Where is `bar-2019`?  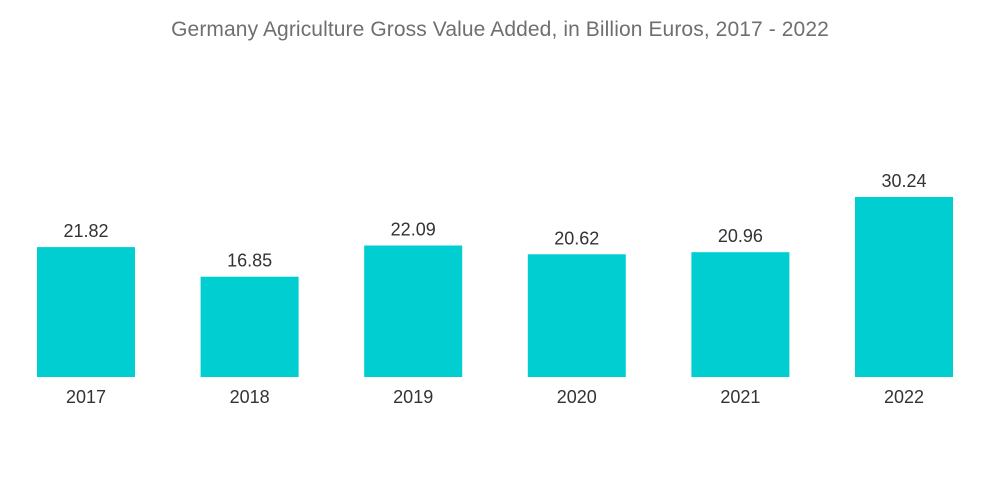
bar-2019 is located at coordinates (413, 311).